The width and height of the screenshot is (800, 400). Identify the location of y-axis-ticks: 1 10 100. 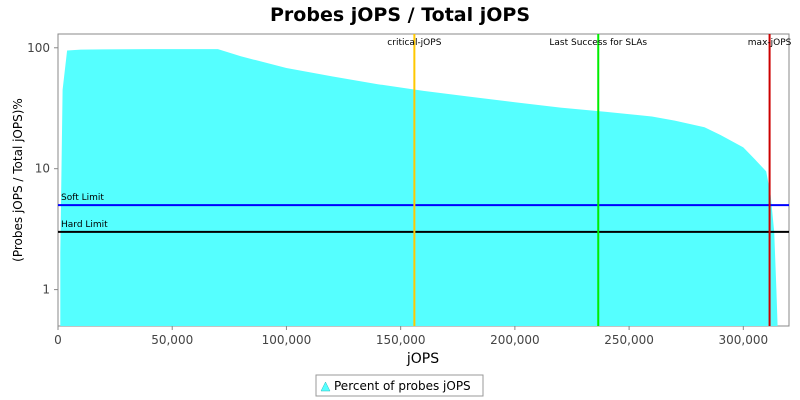
(42, 169).